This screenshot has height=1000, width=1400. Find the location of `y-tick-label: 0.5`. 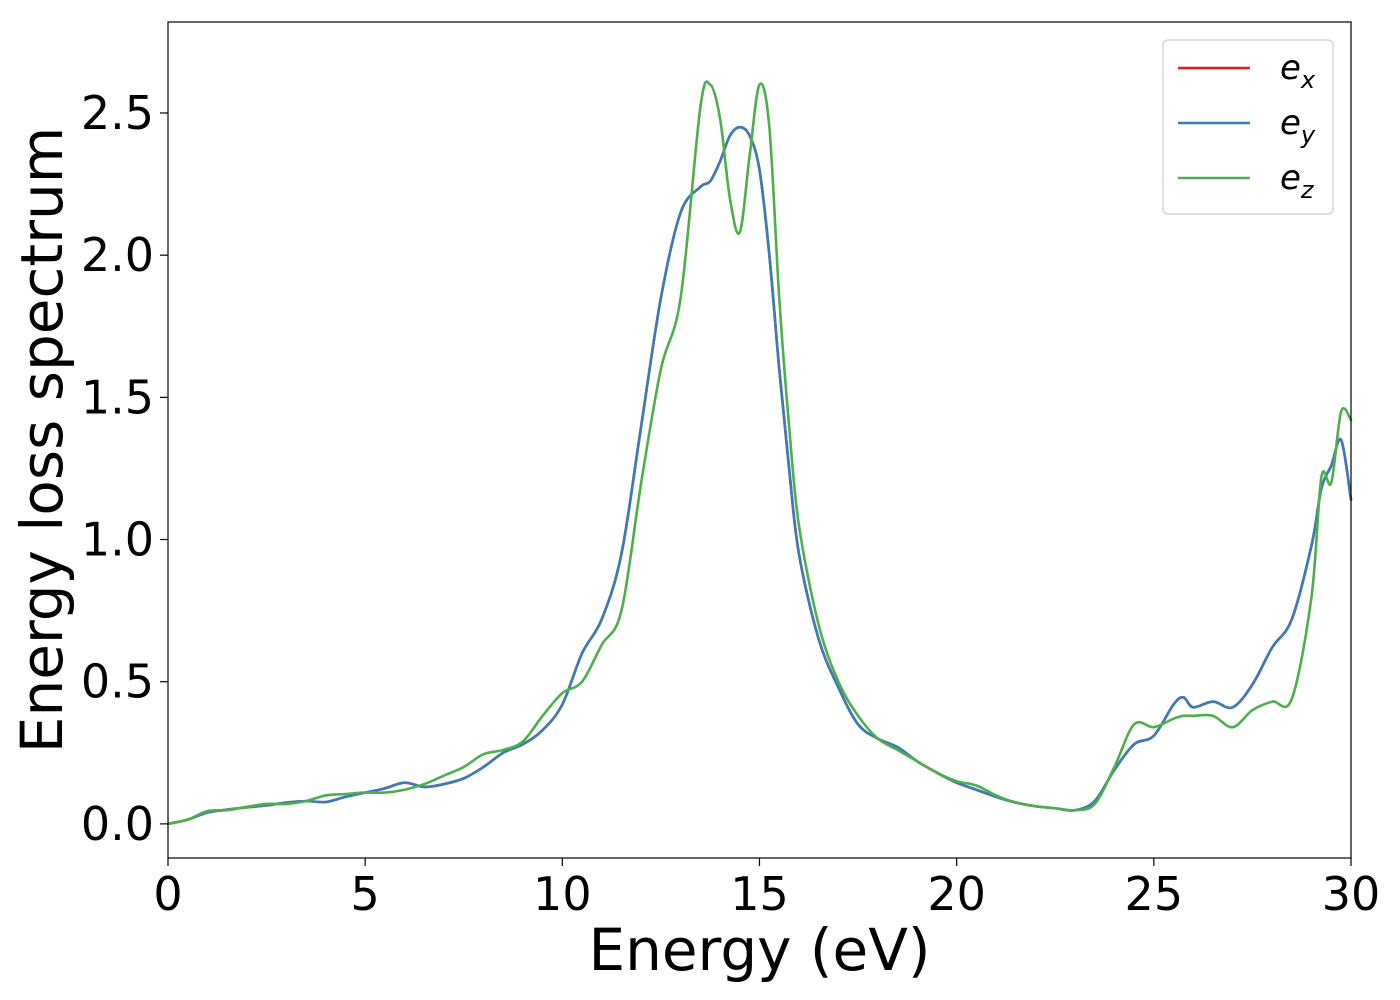

y-tick-label: 0.5 is located at coordinates (117, 682).